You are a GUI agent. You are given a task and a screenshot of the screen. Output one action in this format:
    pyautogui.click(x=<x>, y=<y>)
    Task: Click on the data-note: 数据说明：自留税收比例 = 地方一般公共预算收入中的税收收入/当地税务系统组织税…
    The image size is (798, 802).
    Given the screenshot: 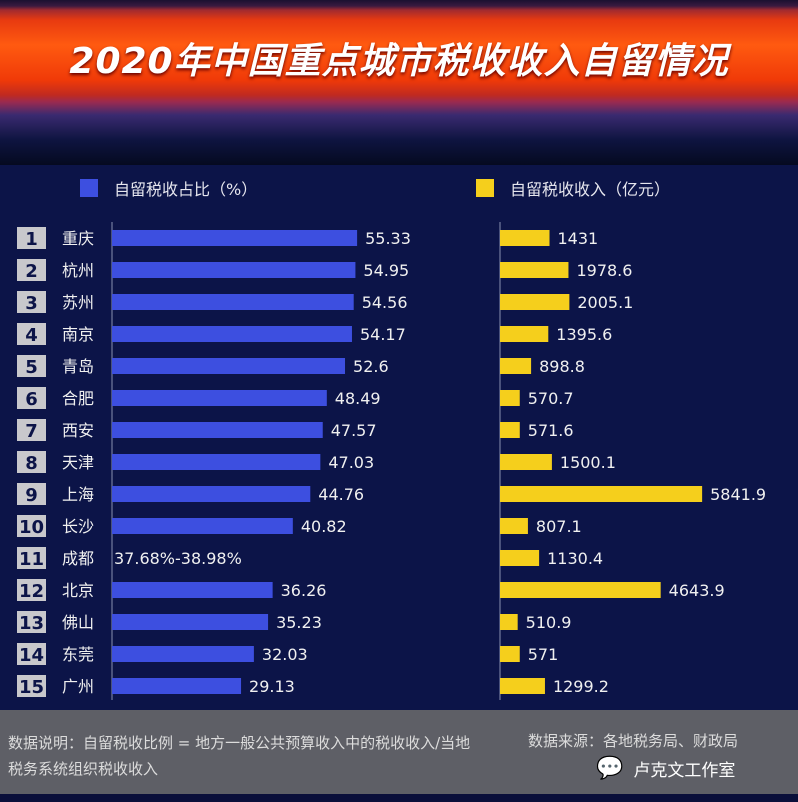 What is the action you would take?
    pyautogui.click(x=239, y=756)
    